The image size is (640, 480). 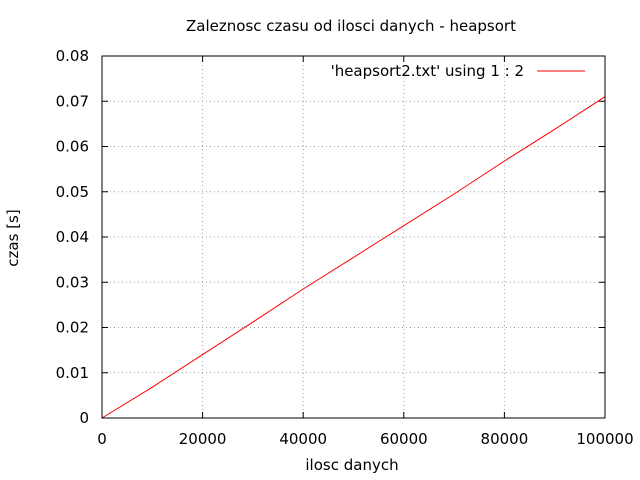 What do you see at coordinates (604, 439) in the screenshot?
I see `x-tick-label: 100000` at bounding box center [604, 439].